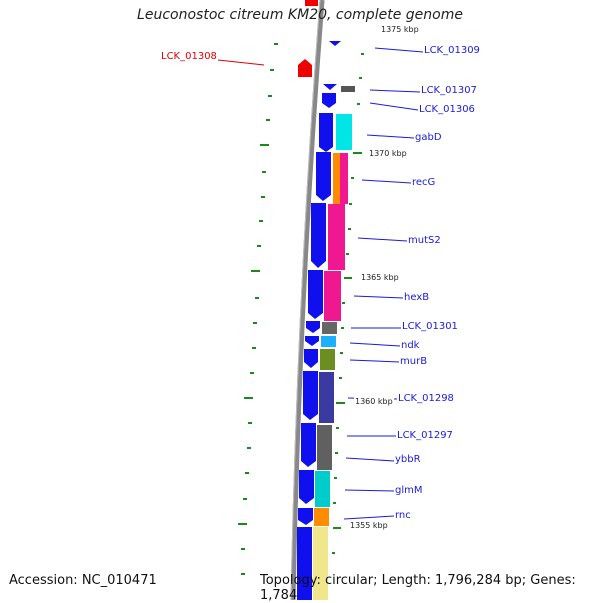 The width and height of the screenshot is (600, 603). What do you see at coordinates (322, 489) in the screenshot?
I see `gene-glmm-cog-block` at bounding box center [322, 489].